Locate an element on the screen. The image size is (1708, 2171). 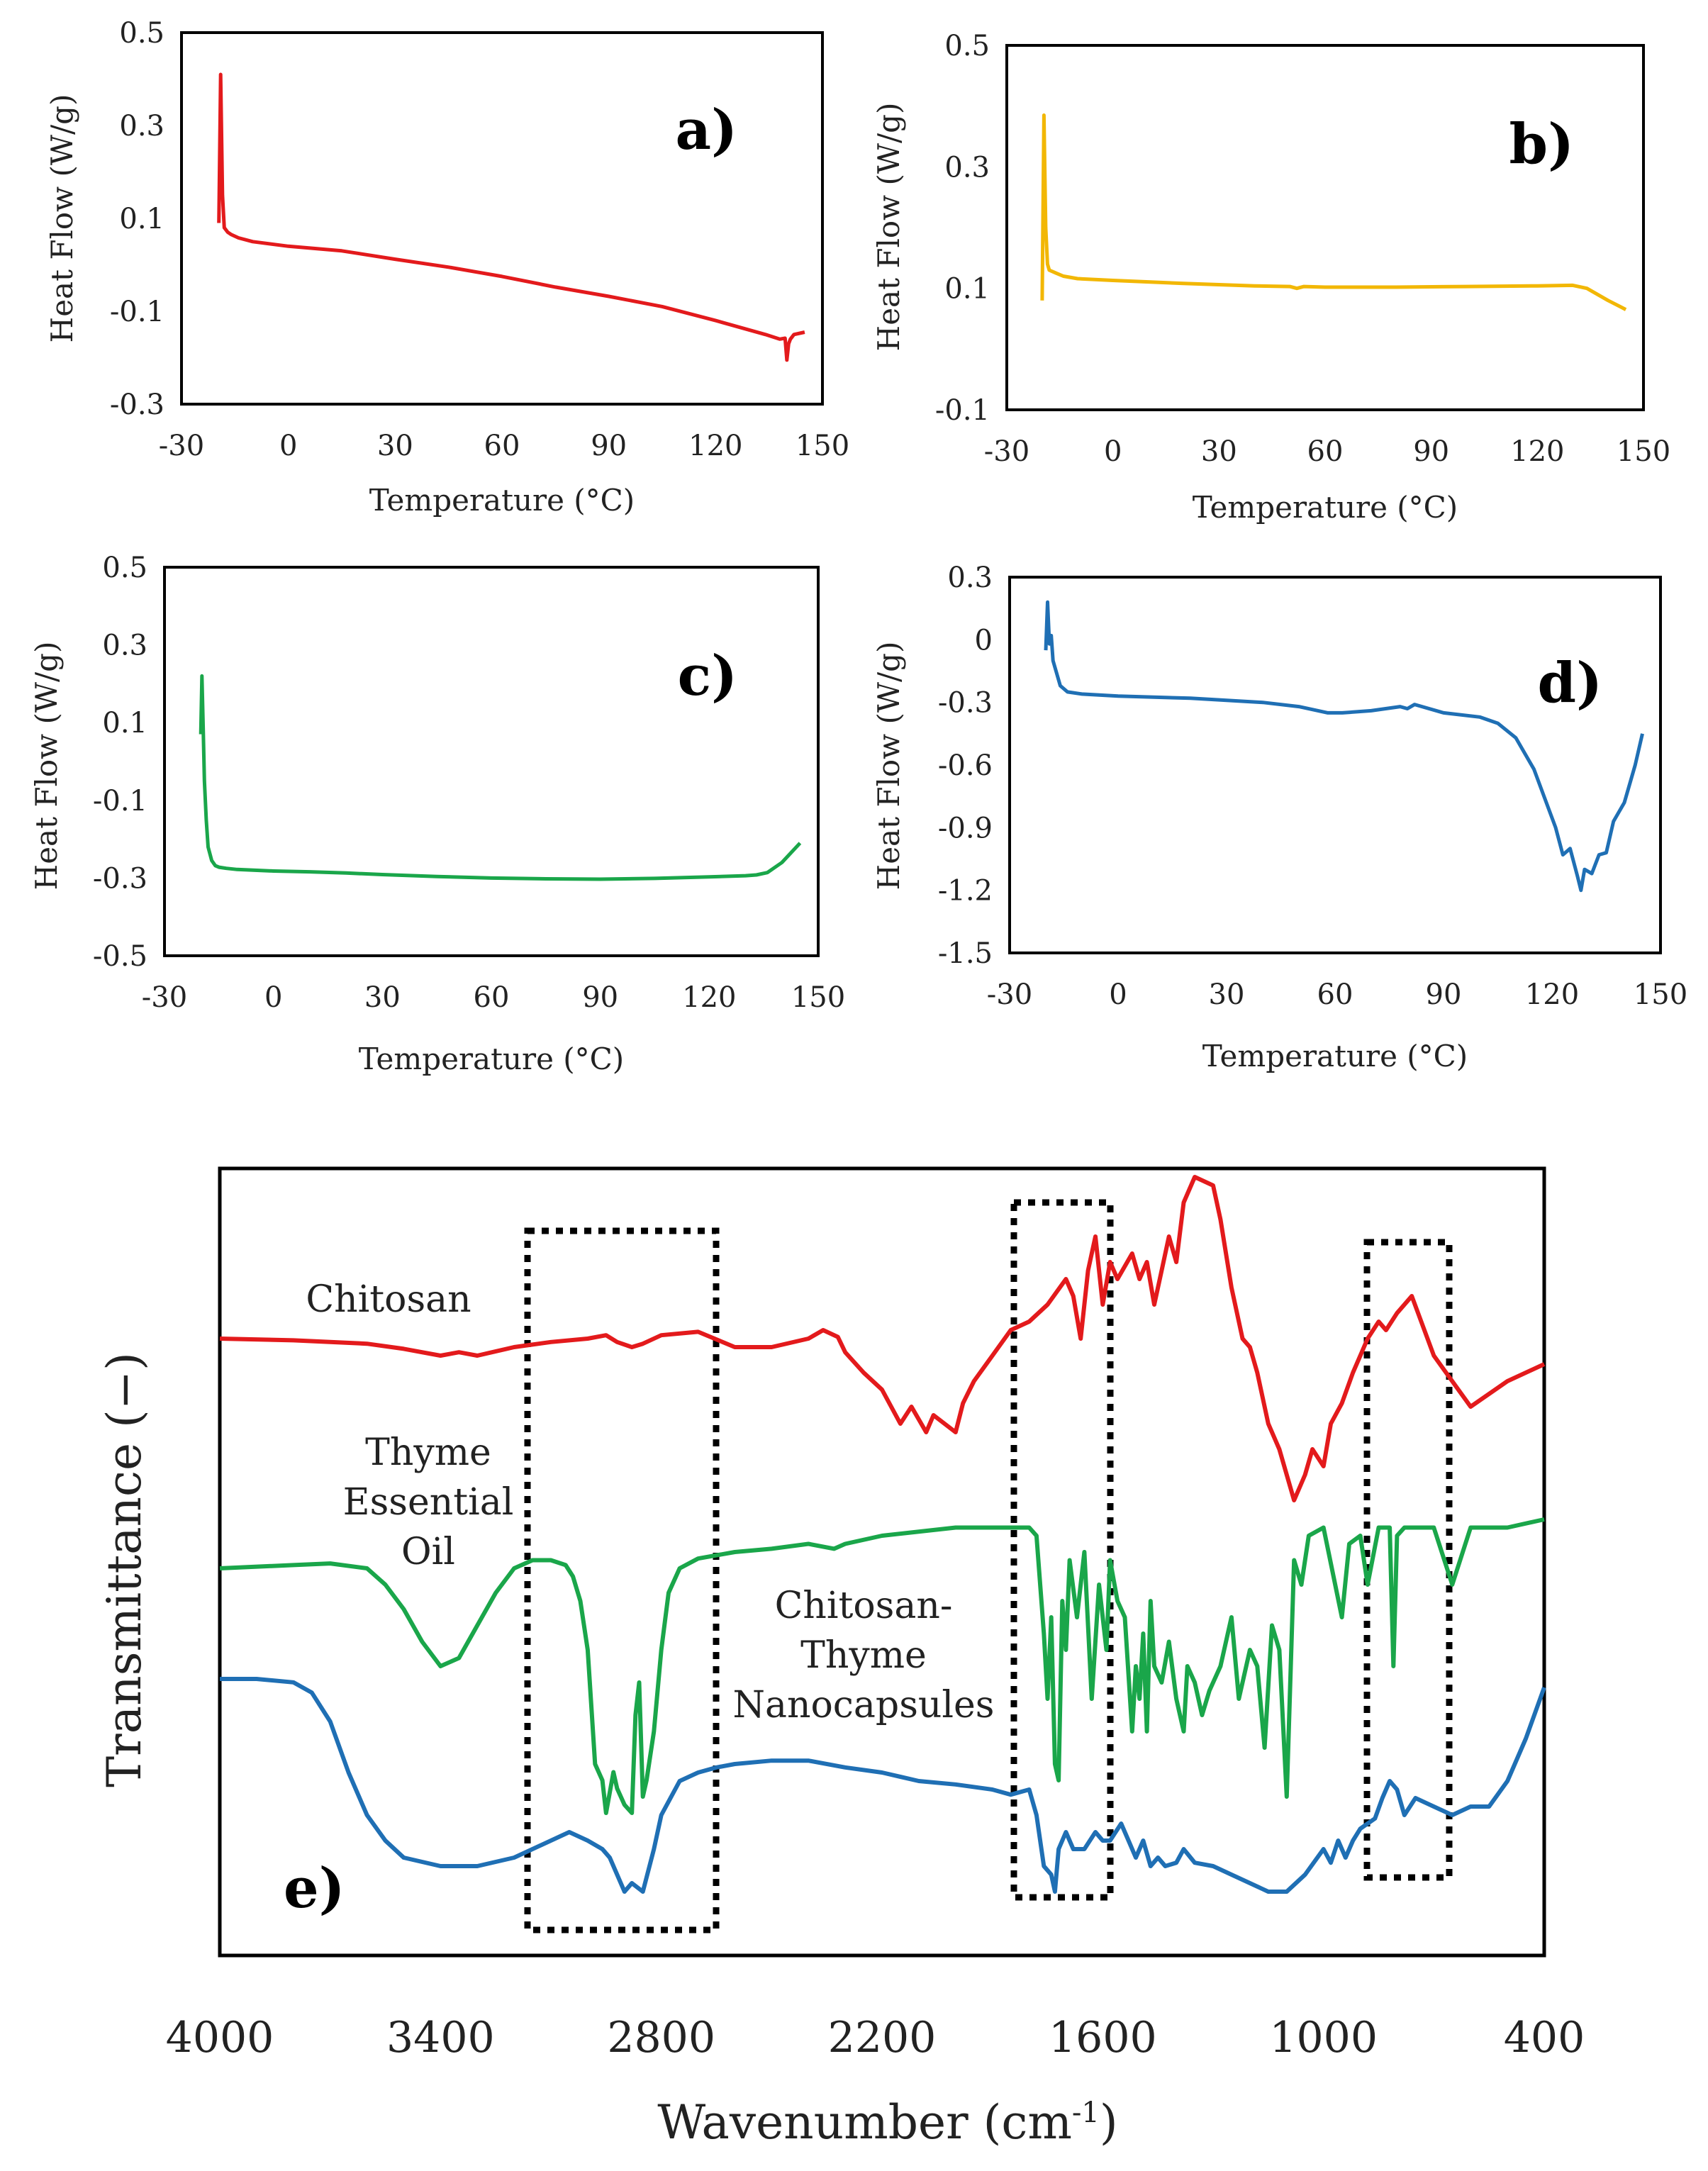
x-axis-label-b: Temperature (°C) is located at coordinates (1325, 507).